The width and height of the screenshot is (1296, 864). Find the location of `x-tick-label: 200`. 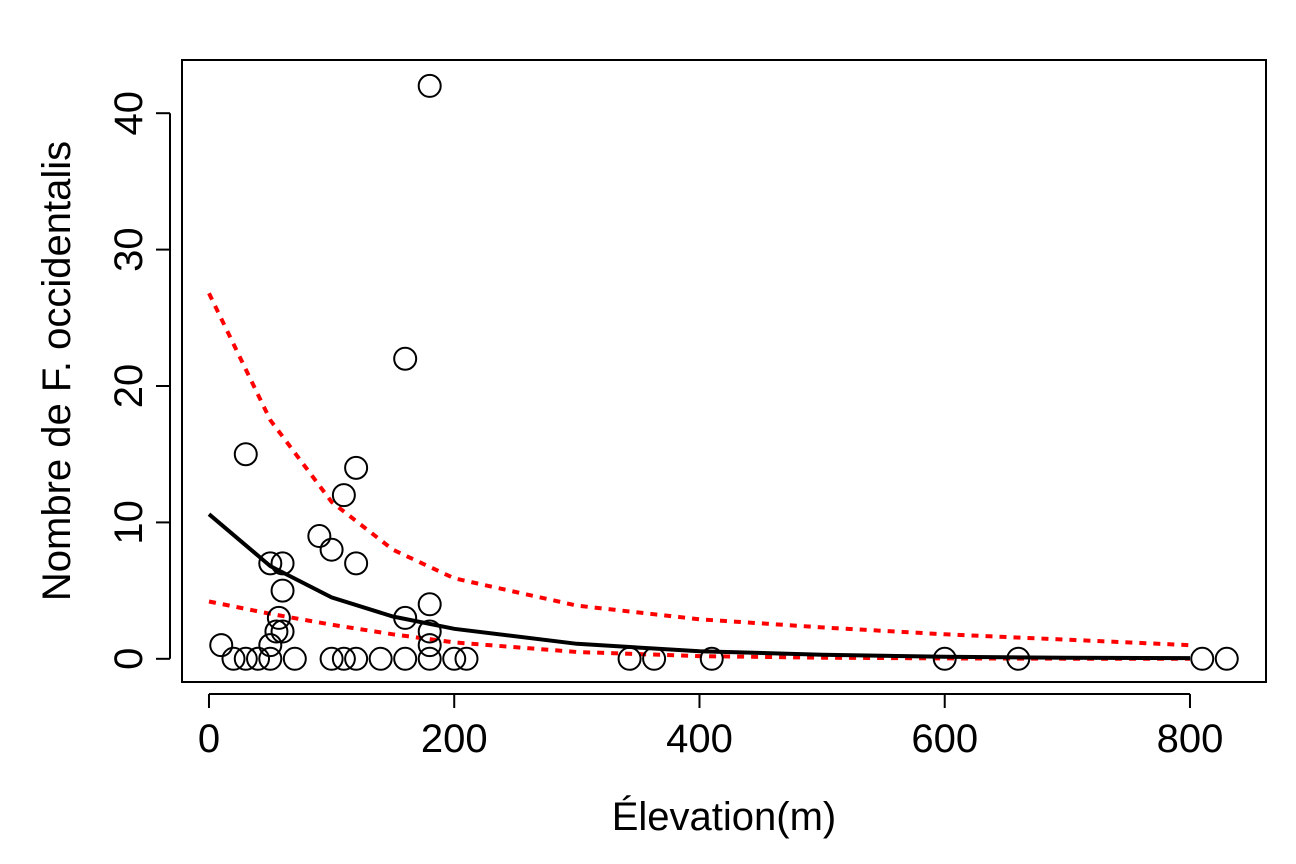

x-tick-label: 200 is located at coordinates (454, 739).